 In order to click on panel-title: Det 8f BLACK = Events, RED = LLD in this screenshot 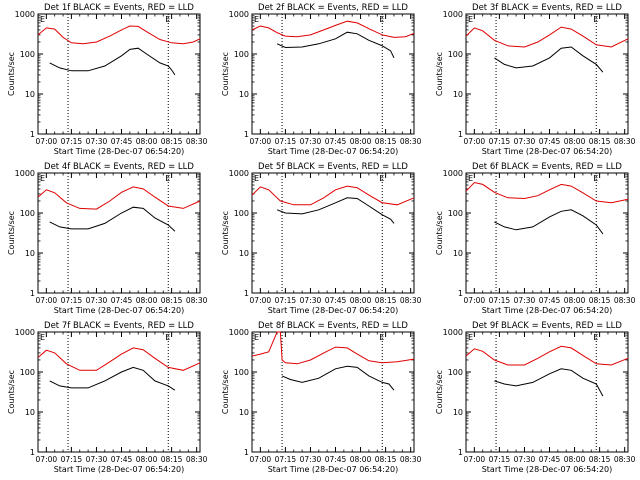, I will do `click(333, 326)`.